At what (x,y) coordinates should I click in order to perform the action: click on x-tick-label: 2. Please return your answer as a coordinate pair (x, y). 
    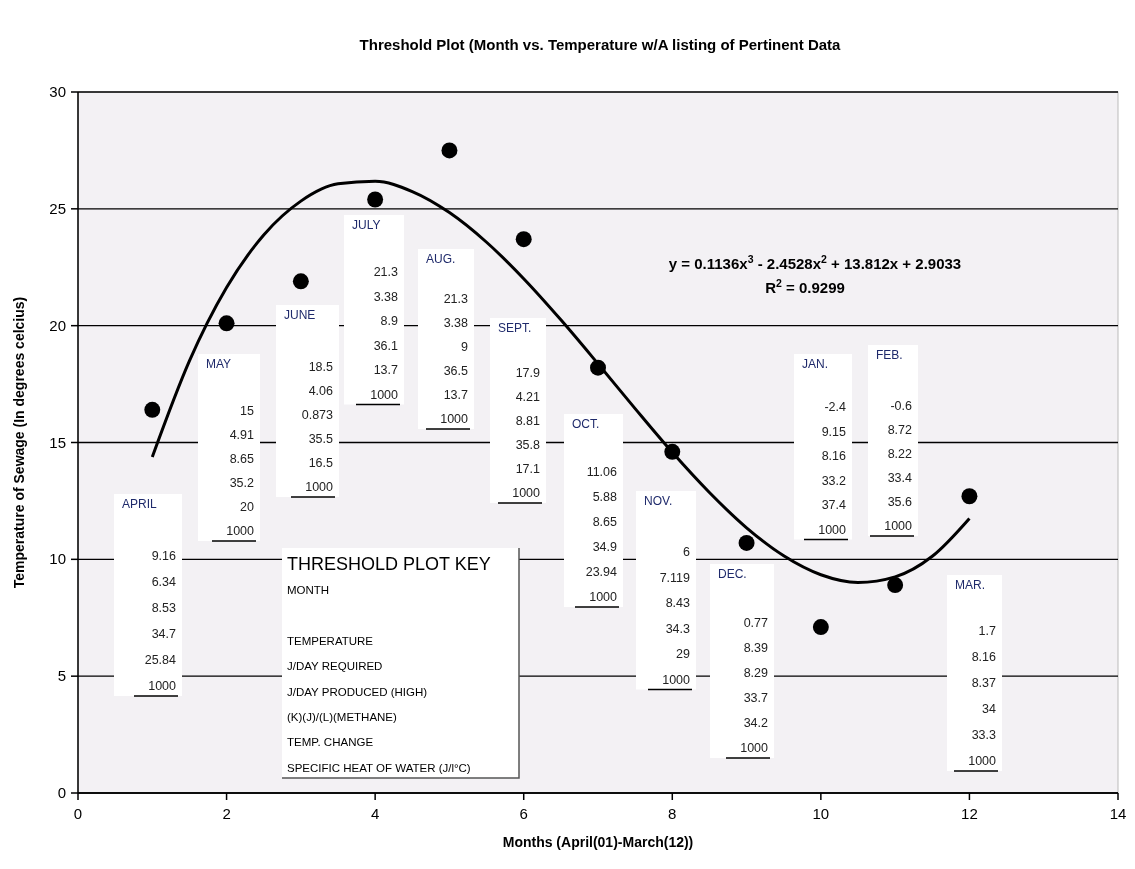
    Looking at the image, I should click on (226, 813).